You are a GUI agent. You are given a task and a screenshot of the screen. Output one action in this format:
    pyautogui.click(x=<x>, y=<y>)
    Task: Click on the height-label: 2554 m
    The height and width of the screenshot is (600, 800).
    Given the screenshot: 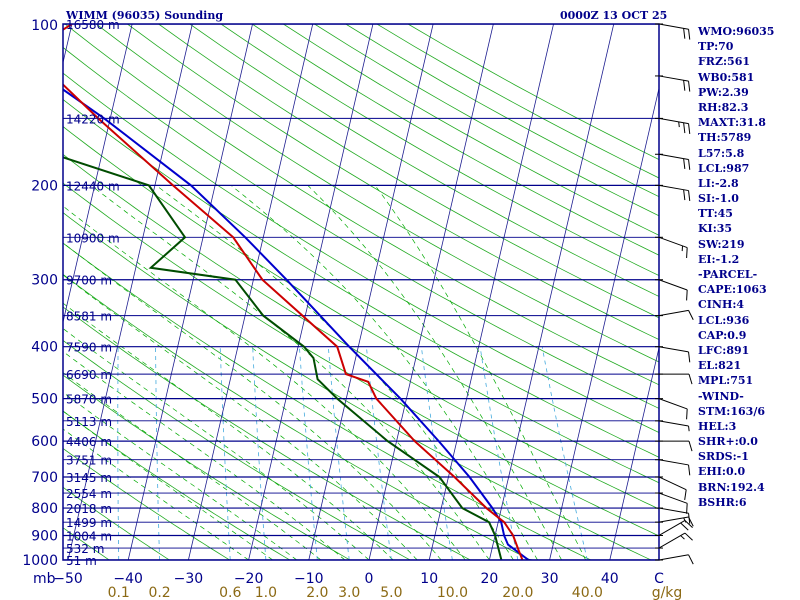 What is the action you would take?
    pyautogui.click(x=89, y=494)
    